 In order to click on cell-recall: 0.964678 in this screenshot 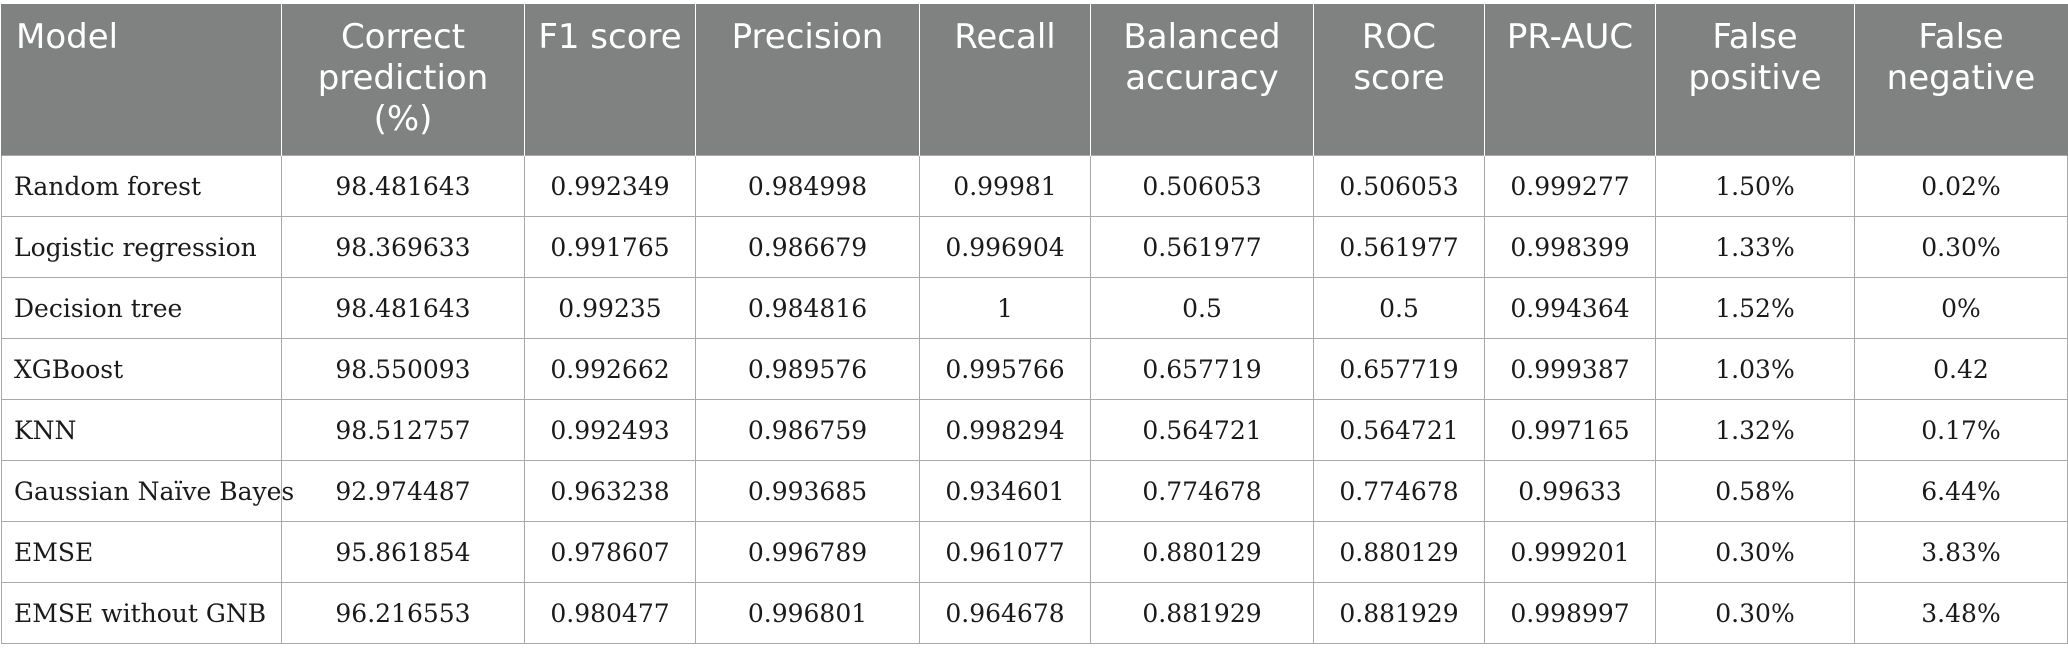, I will do `click(1005, 613)`.